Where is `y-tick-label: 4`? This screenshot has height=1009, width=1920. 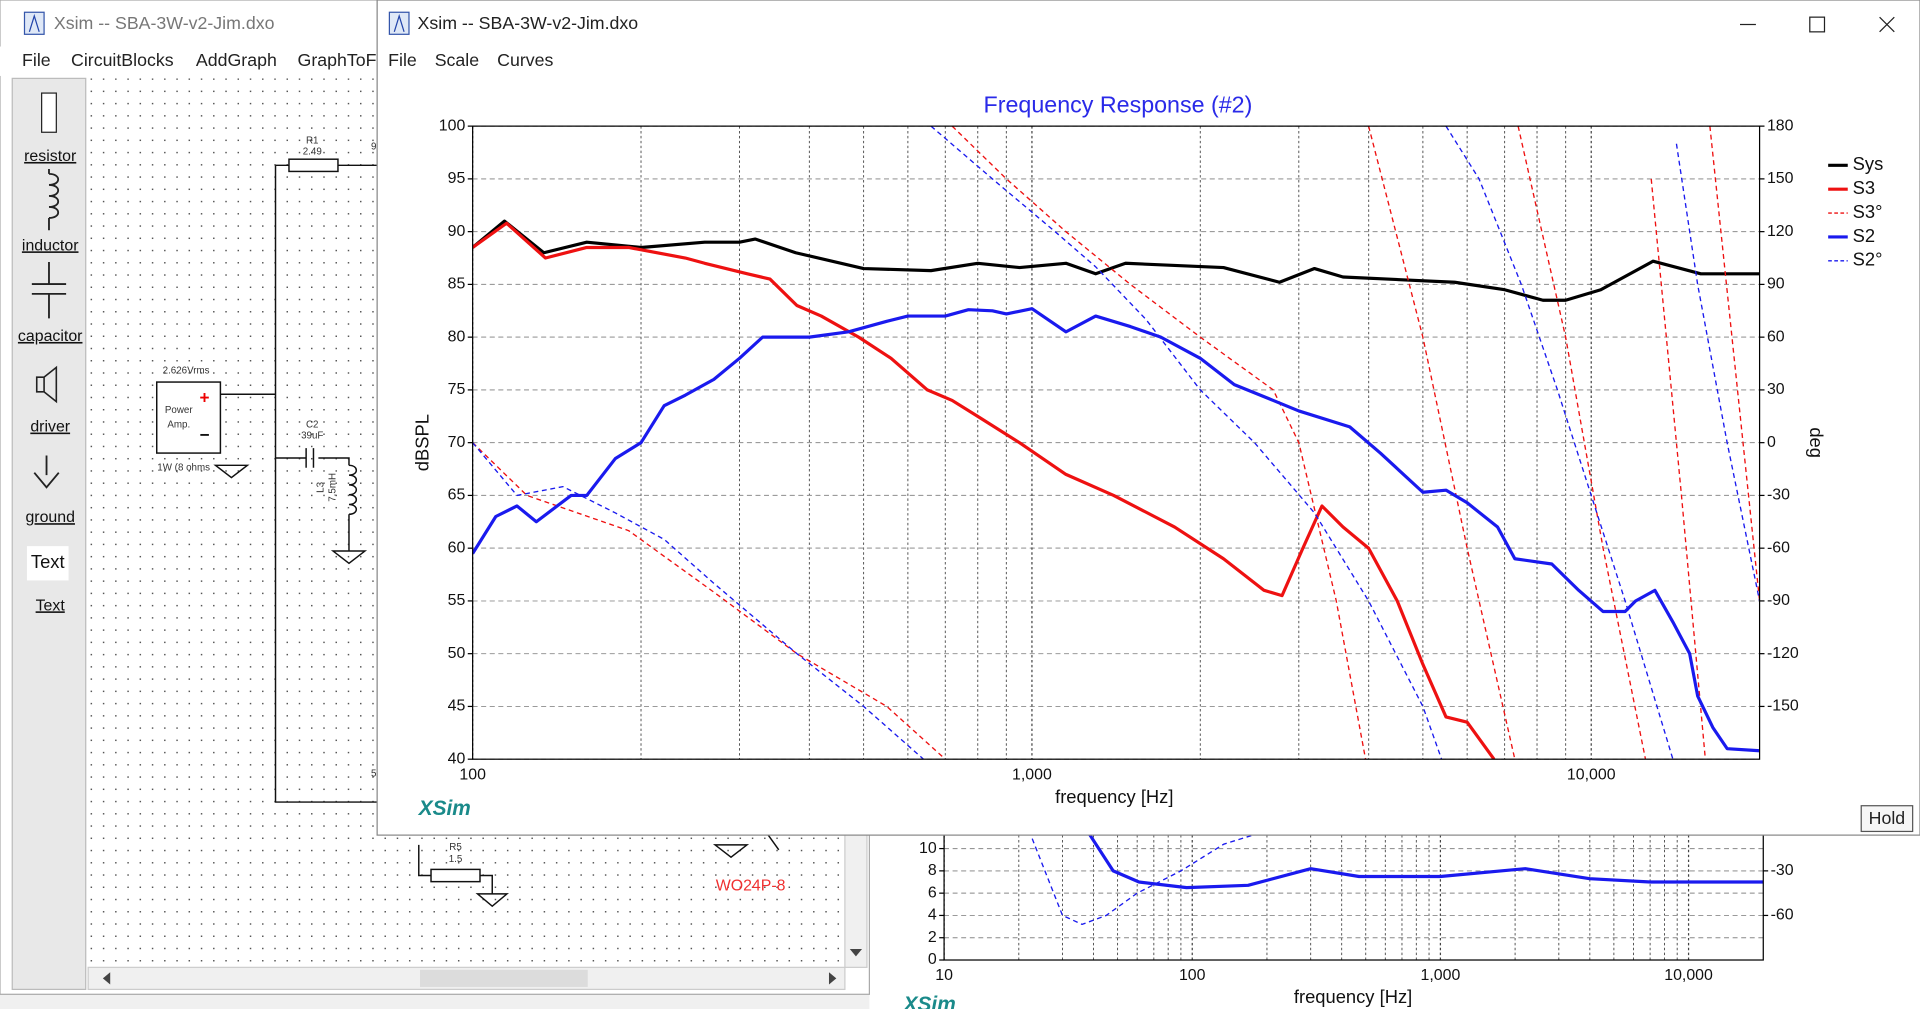
y-tick-label: 4 is located at coordinates (932, 915).